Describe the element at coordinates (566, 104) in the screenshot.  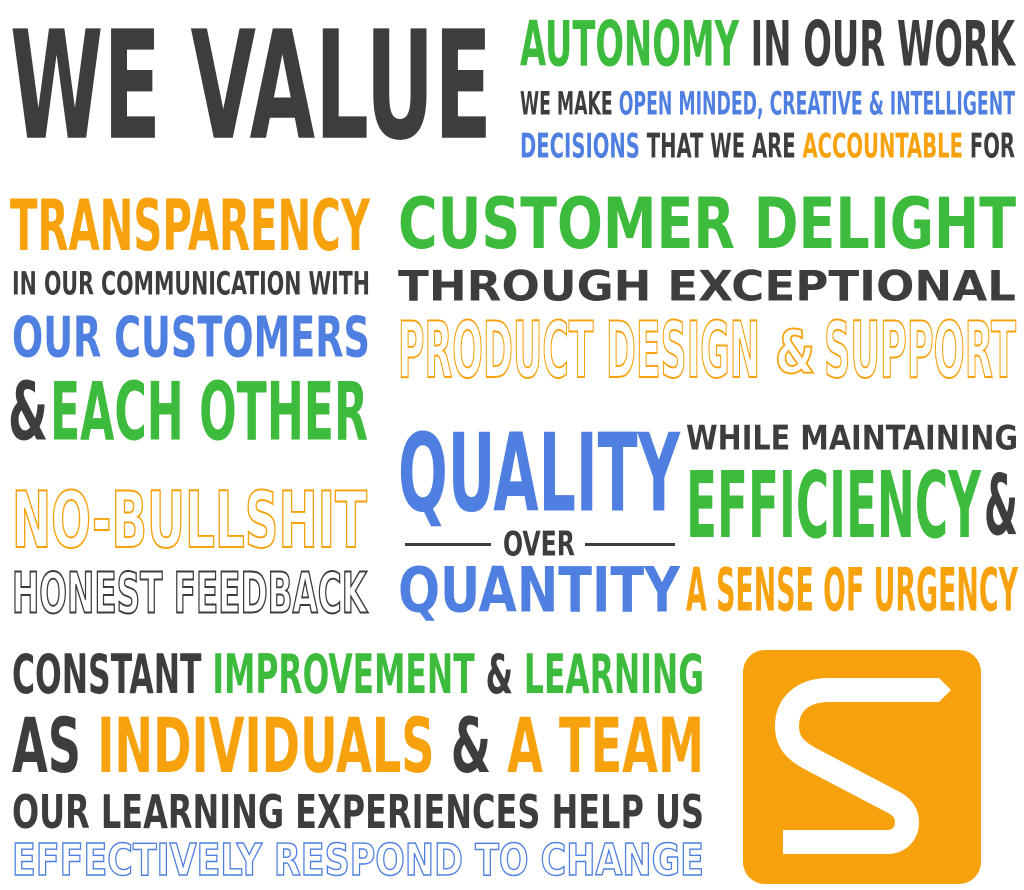
I see `we-make-text: WE MAKE` at that location.